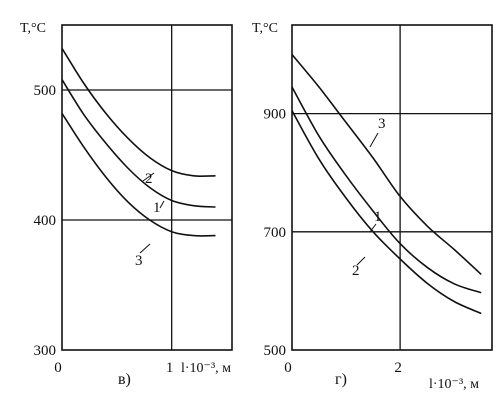 Image resolution: width=501 pixels, height=411 pixels. Describe the element at coordinates (398, 368) in the screenshot. I see `x-tick-label: 2` at that location.